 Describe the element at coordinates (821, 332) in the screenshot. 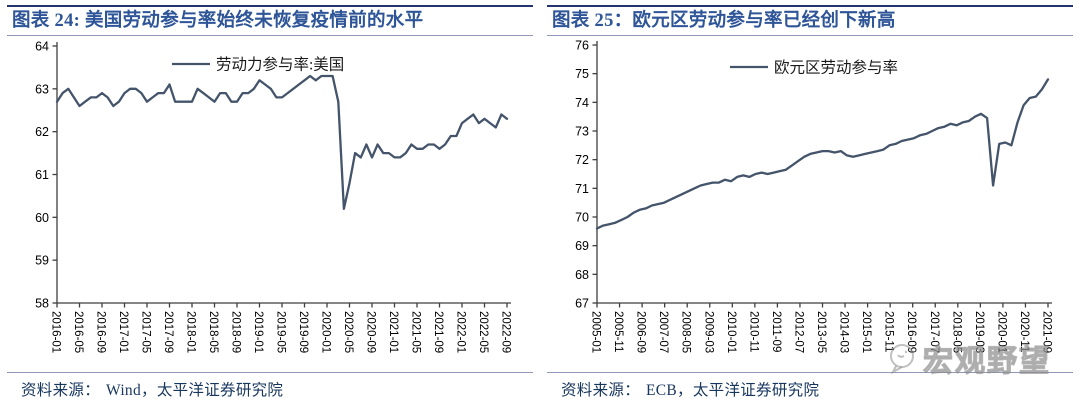

I see `svg-text: 2013-05` at that location.